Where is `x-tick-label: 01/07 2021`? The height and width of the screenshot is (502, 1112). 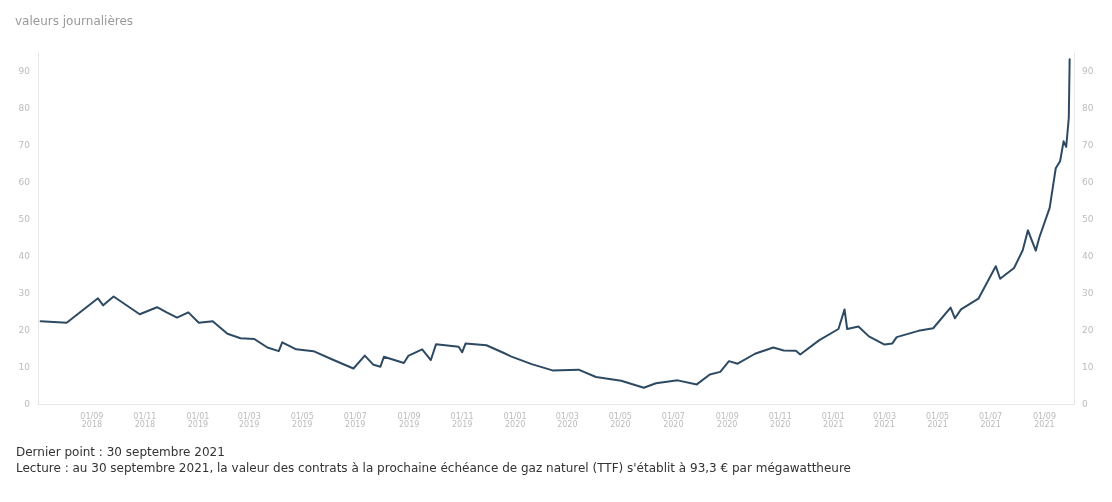 x-tick-label: 01/07 2021 is located at coordinates (991, 420).